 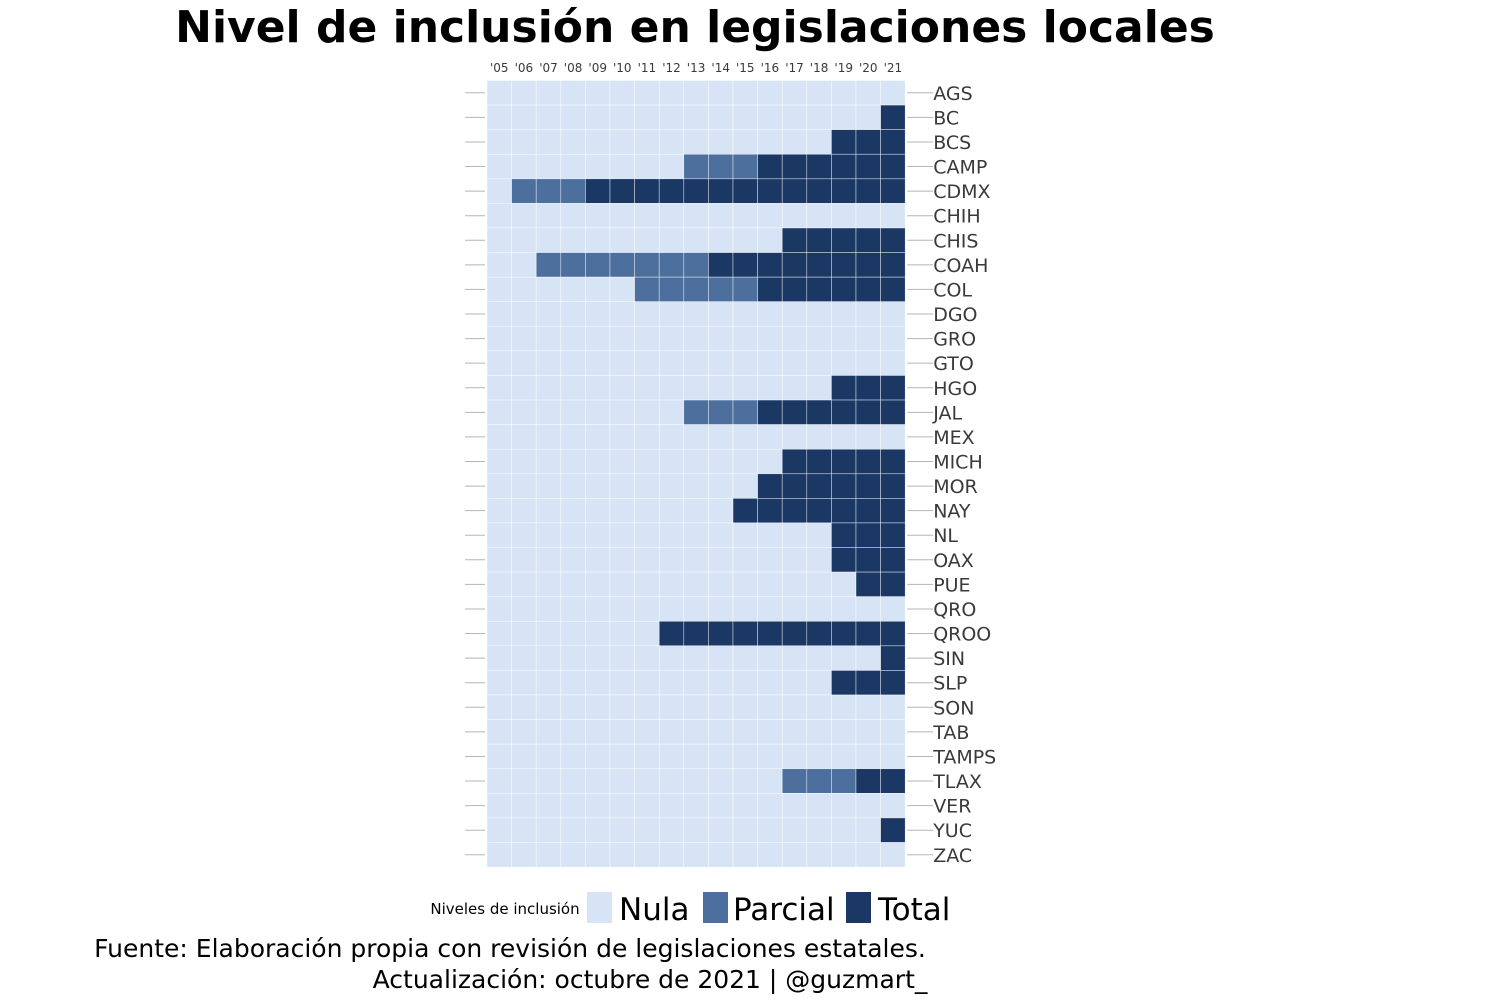 I want to click on y-tick-label: BC, so click(x=946, y=118).